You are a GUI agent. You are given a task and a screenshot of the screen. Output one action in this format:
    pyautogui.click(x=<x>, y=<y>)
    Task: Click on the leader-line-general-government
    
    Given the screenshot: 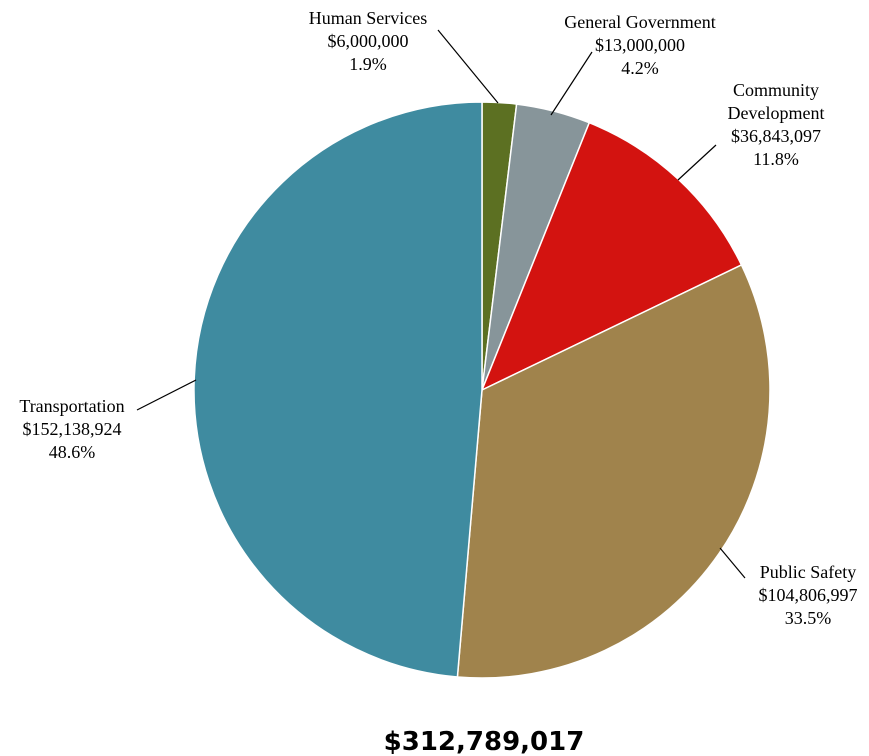 What is the action you would take?
    pyautogui.click(x=571, y=83)
    